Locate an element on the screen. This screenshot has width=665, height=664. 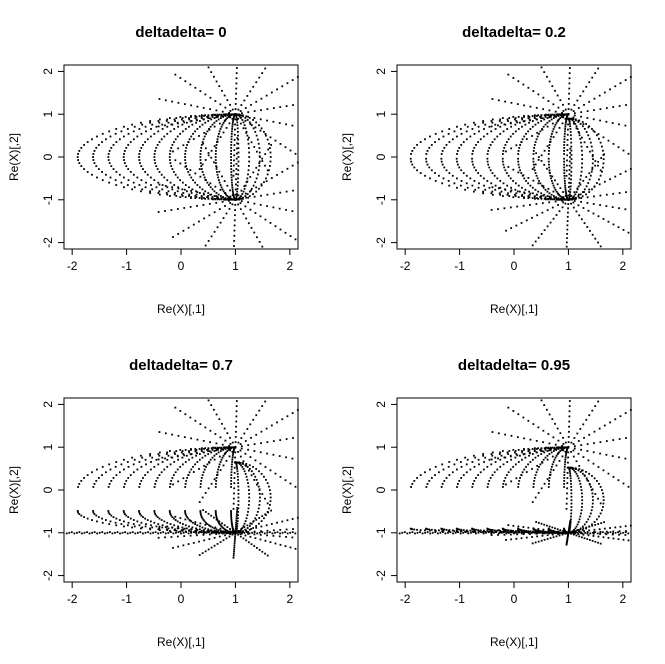
y-tick-label: 2 is located at coordinates (381, 71).